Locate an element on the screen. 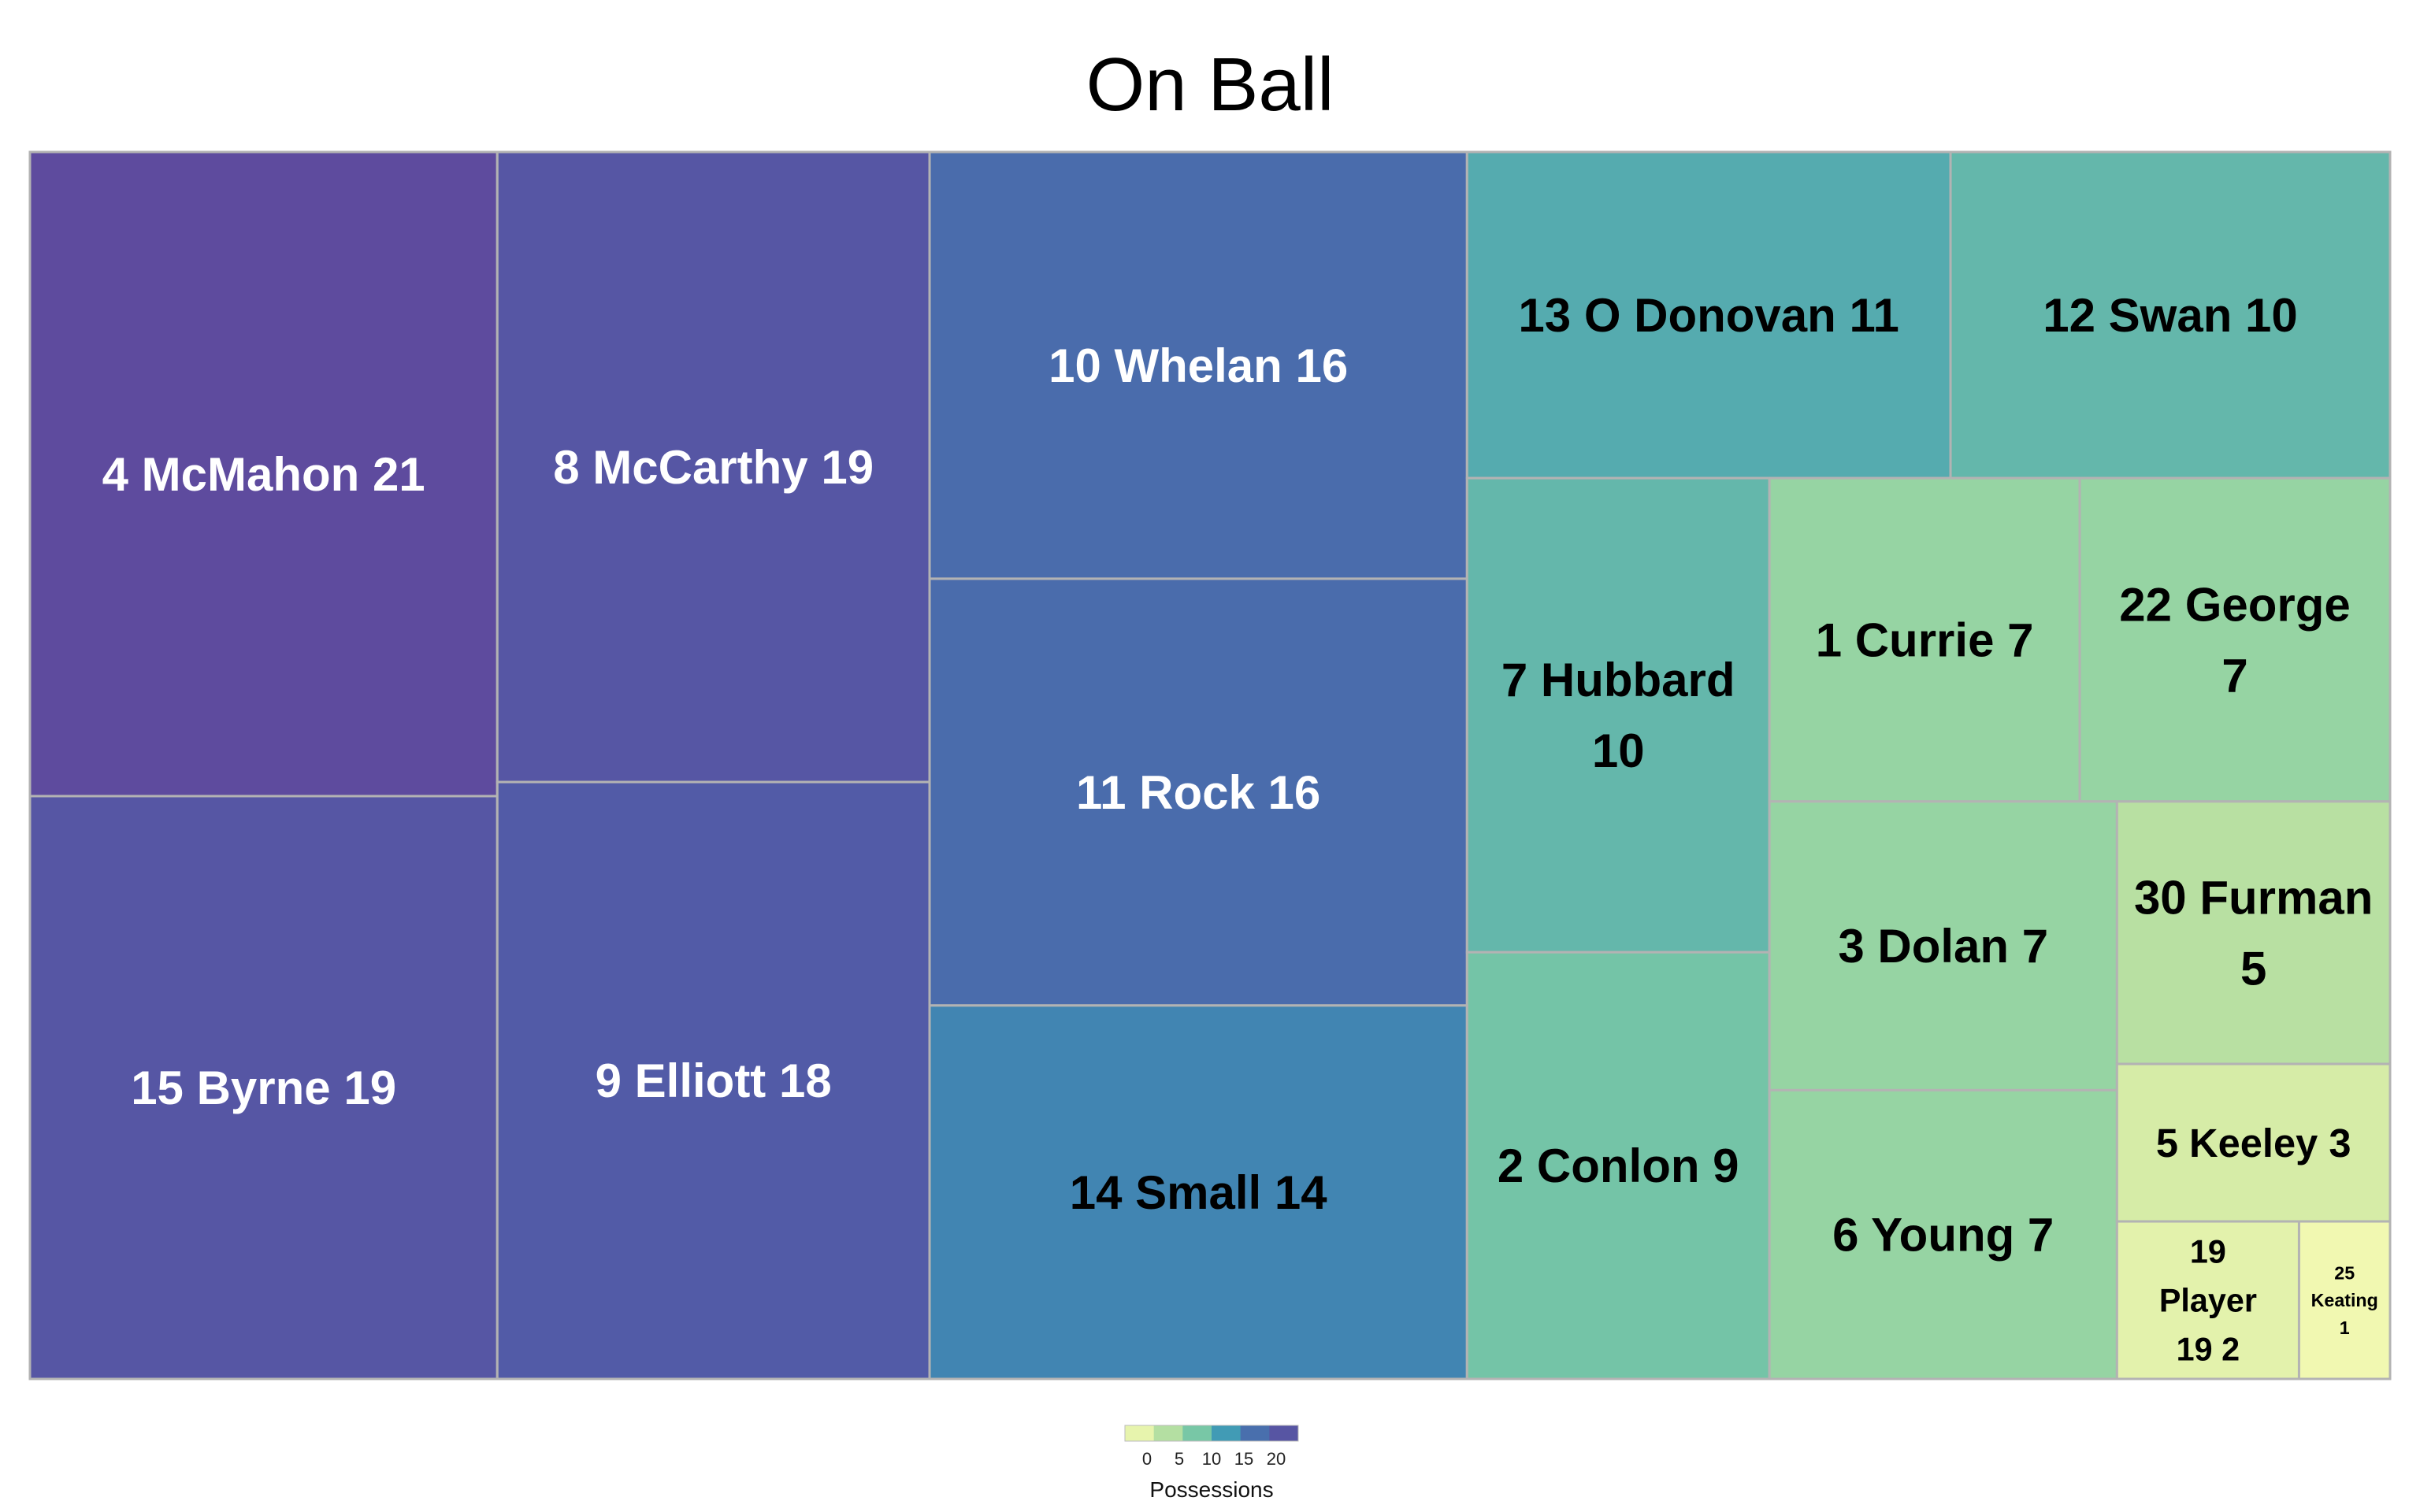  treemap-tile: 4 McMahon 21 is located at coordinates (263, 474).